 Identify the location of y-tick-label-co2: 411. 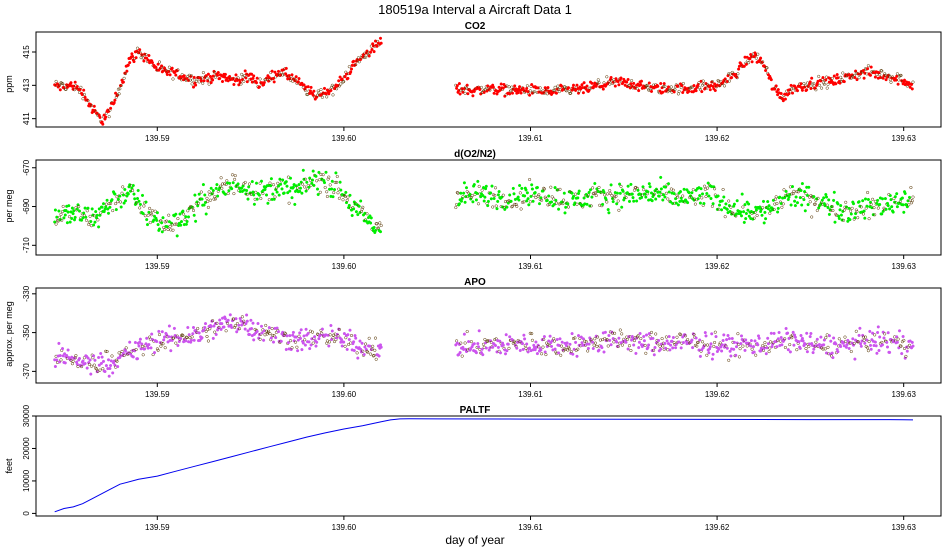
(26, 118).